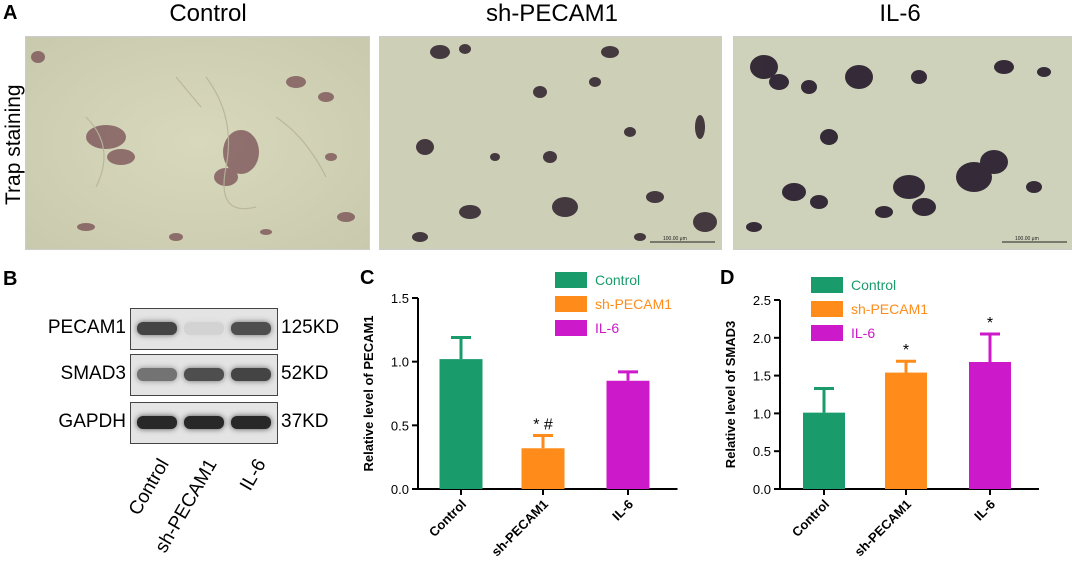 Image resolution: width=1072 pixels, height=570 pixels. What do you see at coordinates (543, 425) in the screenshot?
I see `significance-mark: * #` at bounding box center [543, 425].